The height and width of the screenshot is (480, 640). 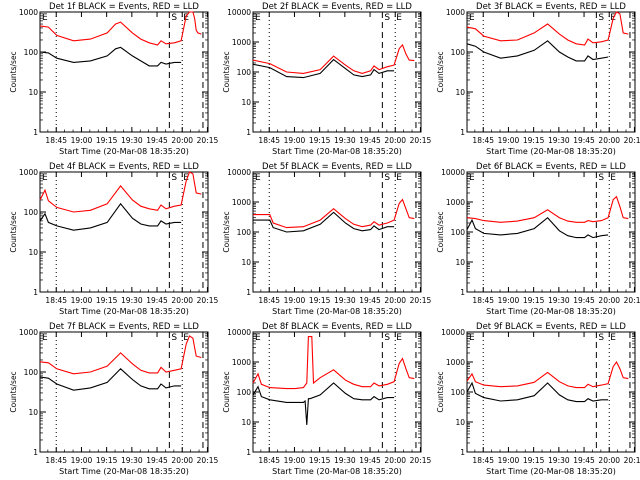 What do you see at coordinates (337, 7) in the screenshot?
I see `chart-title: Det 2f BLACK = Events, RED = LLD` at bounding box center [337, 7].